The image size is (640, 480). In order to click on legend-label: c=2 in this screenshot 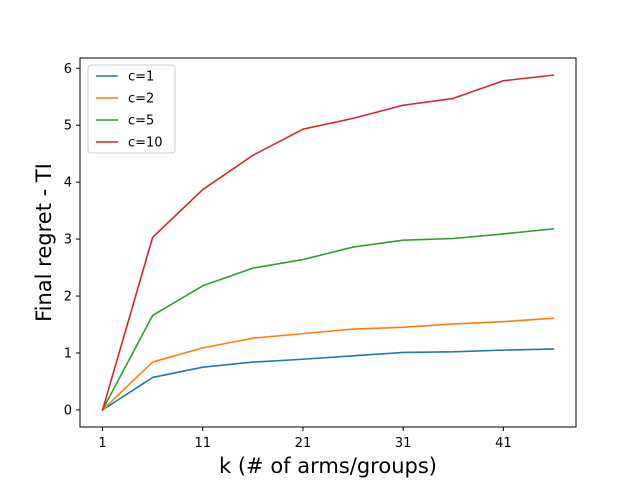, I will do `click(141, 99)`.